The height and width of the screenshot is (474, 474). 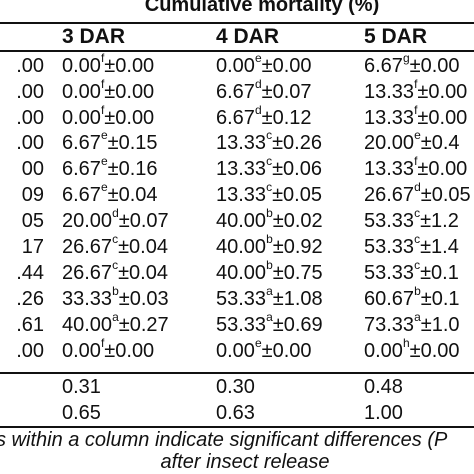 What do you see at coordinates (297, 221) in the screenshot?
I see `cell-error: ±0.02` at bounding box center [297, 221].